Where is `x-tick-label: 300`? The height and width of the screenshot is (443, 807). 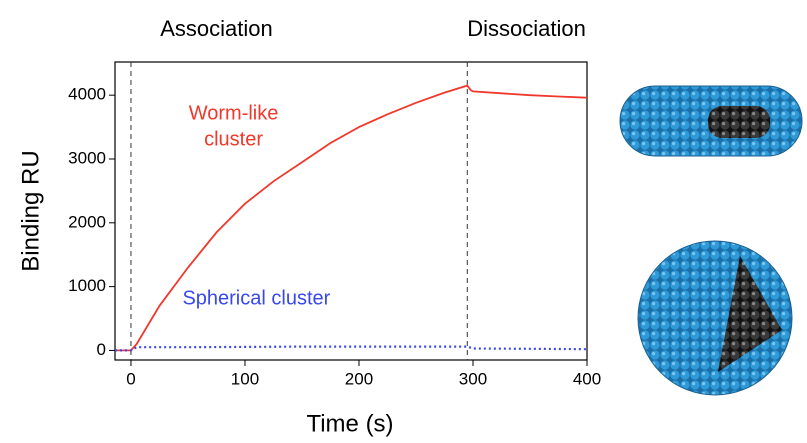 x-tick-label: 300 is located at coordinates (473, 378).